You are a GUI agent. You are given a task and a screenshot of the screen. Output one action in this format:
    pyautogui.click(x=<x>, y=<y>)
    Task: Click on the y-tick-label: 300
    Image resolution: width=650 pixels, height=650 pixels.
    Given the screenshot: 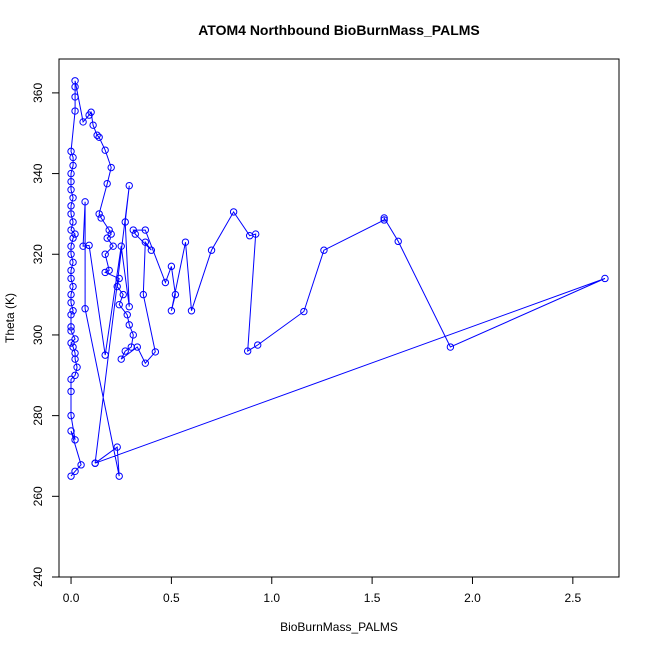 What is the action you would take?
    pyautogui.click(x=38, y=335)
    